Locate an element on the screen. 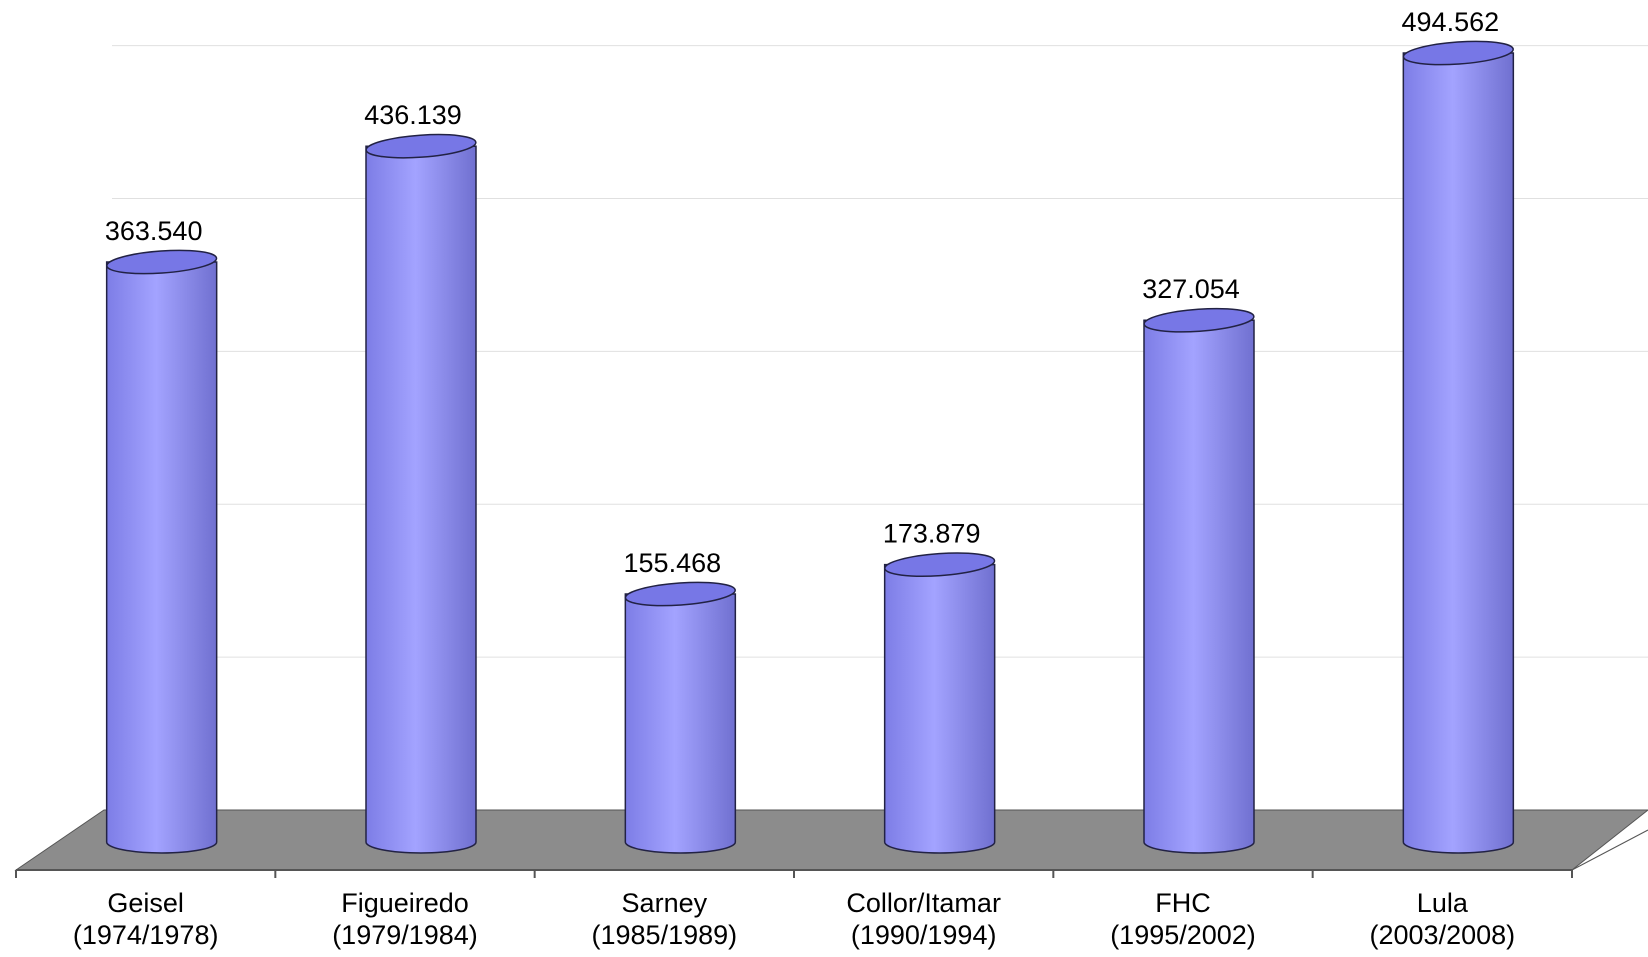 This screenshot has width=1648, height=957. category-period: (2003/2008) is located at coordinates (1443, 935).